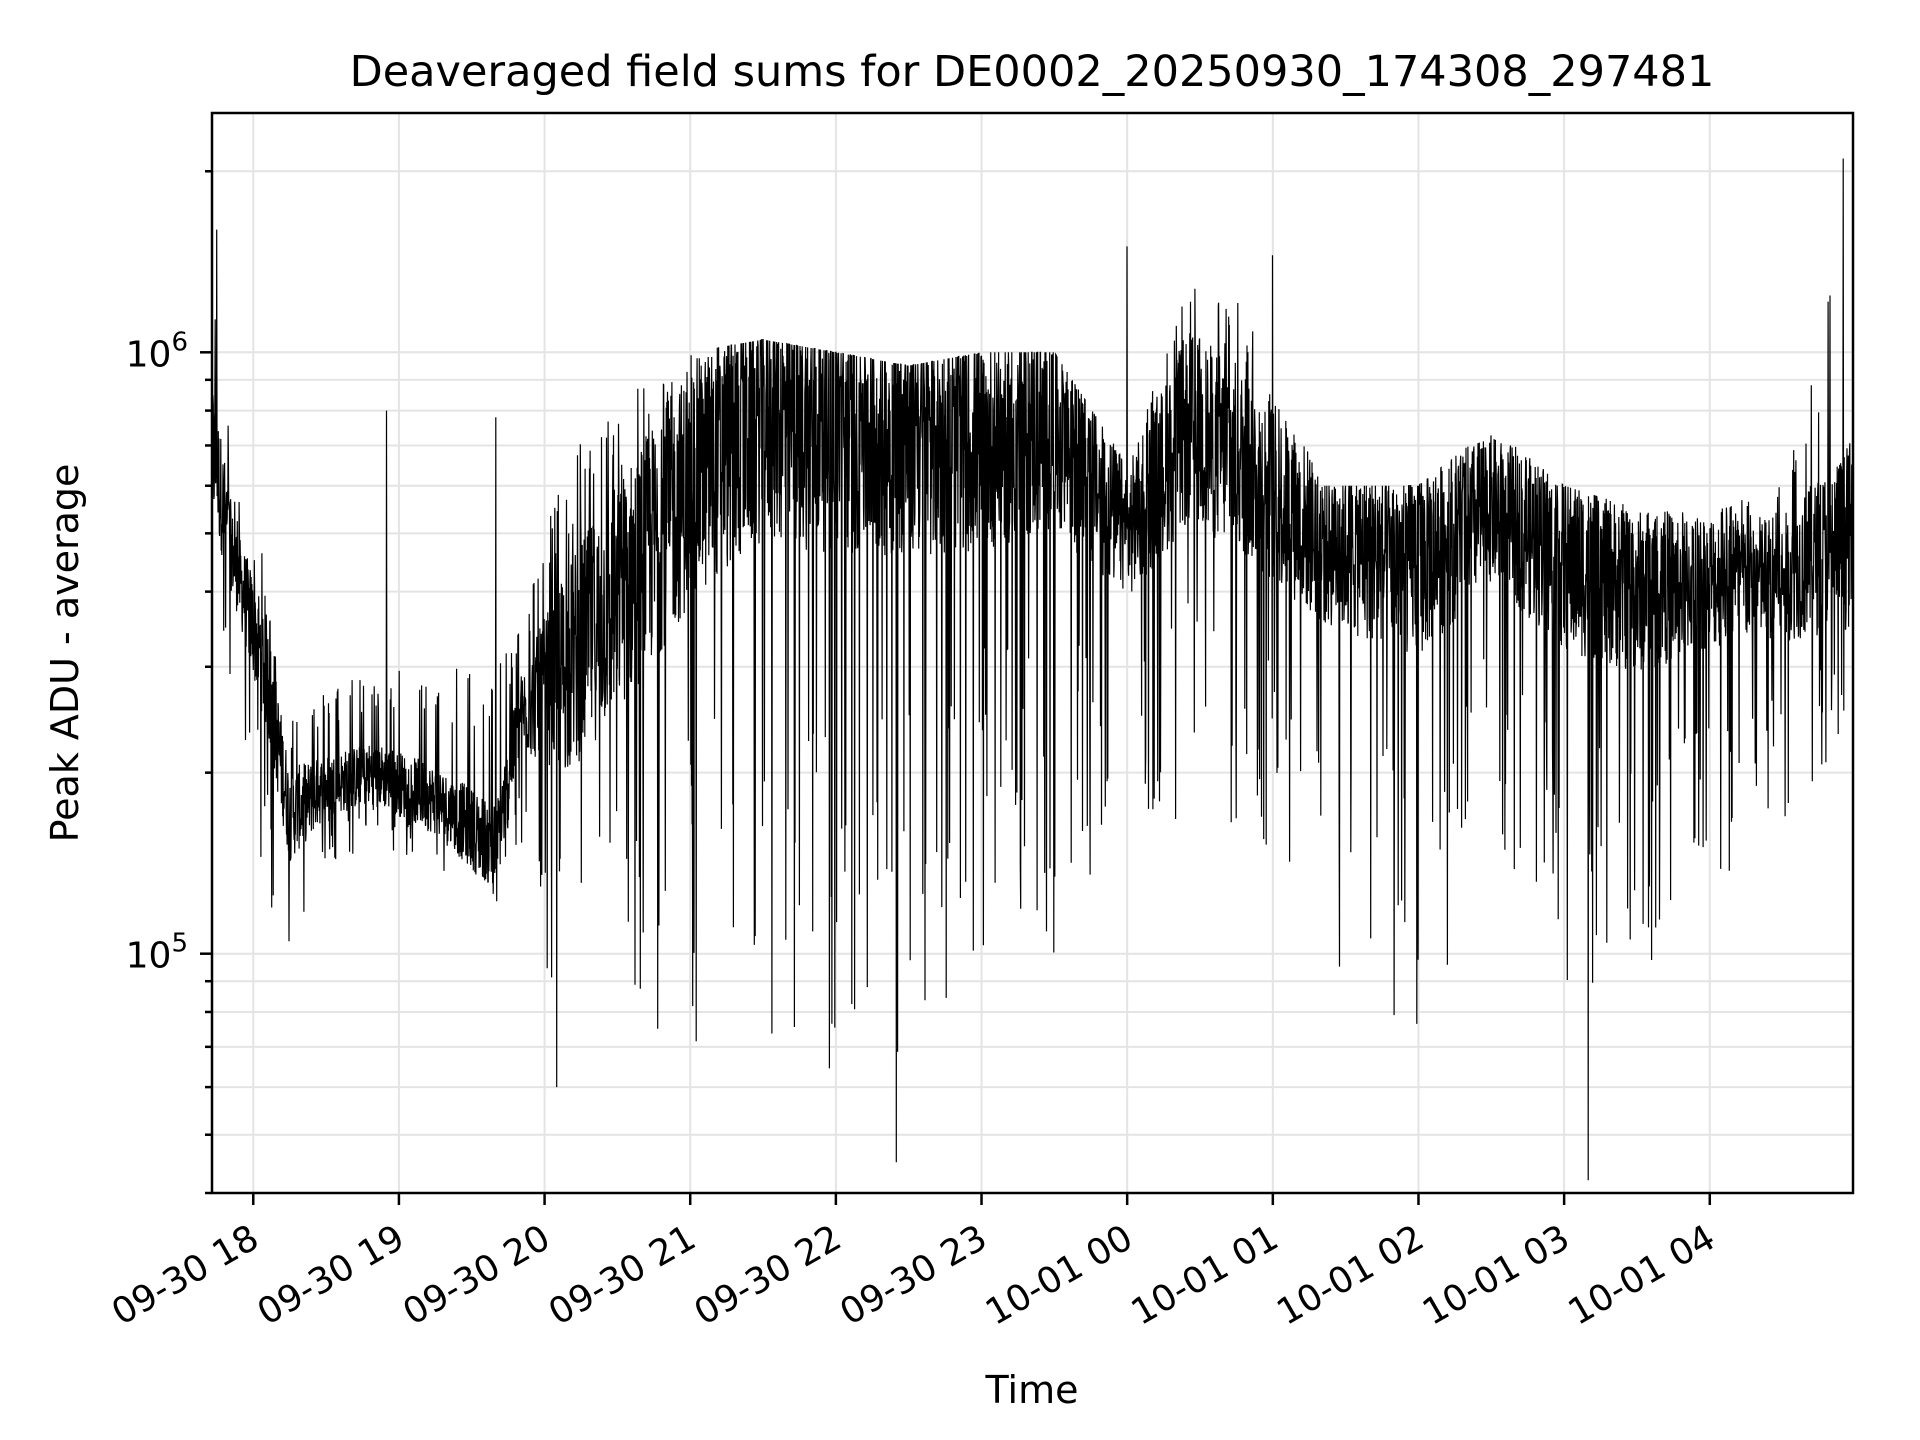 The width and height of the screenshot is (1920, 1440). What do you see at coordinates (1032, 1390) in the screenshot?
I see `x-axis-label: Time` at bounding box center [1032, 1390].